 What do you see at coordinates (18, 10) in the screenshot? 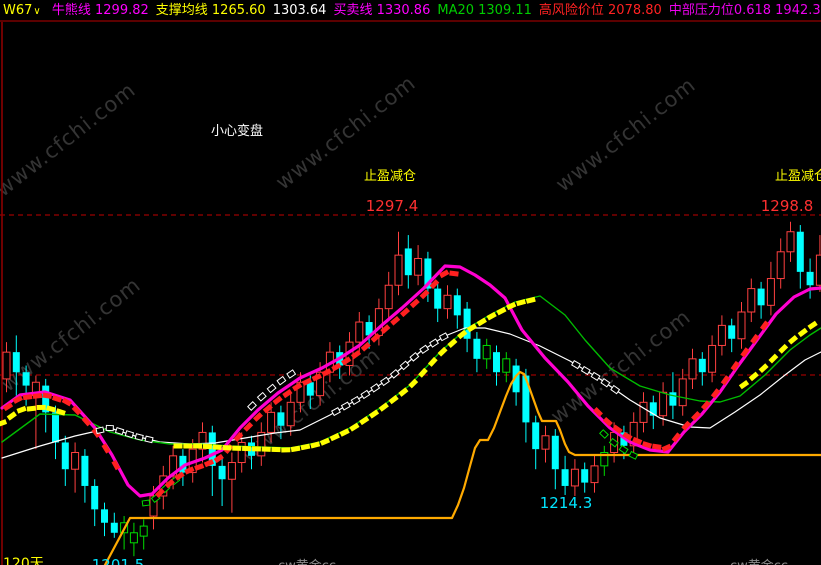
I see `symbol-label: W67` at bounding box center [18, 10].